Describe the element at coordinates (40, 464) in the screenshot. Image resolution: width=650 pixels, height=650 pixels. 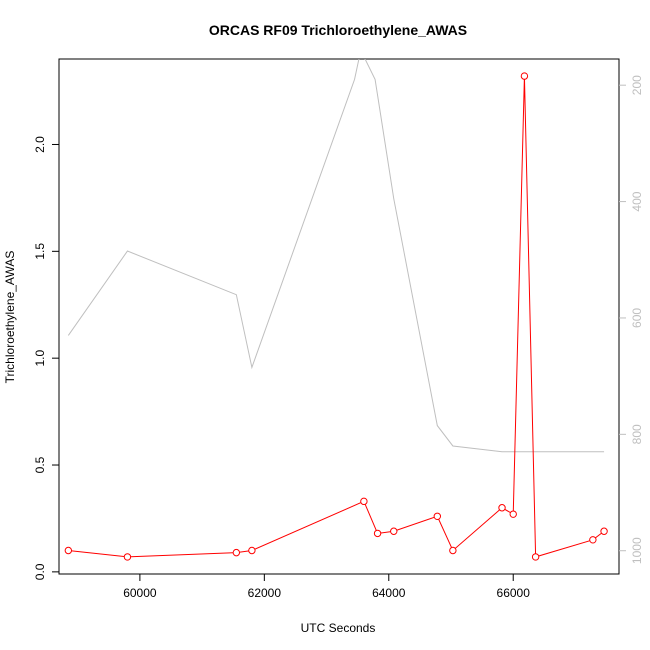
I see `y-tick-label: 0.5` at that location.